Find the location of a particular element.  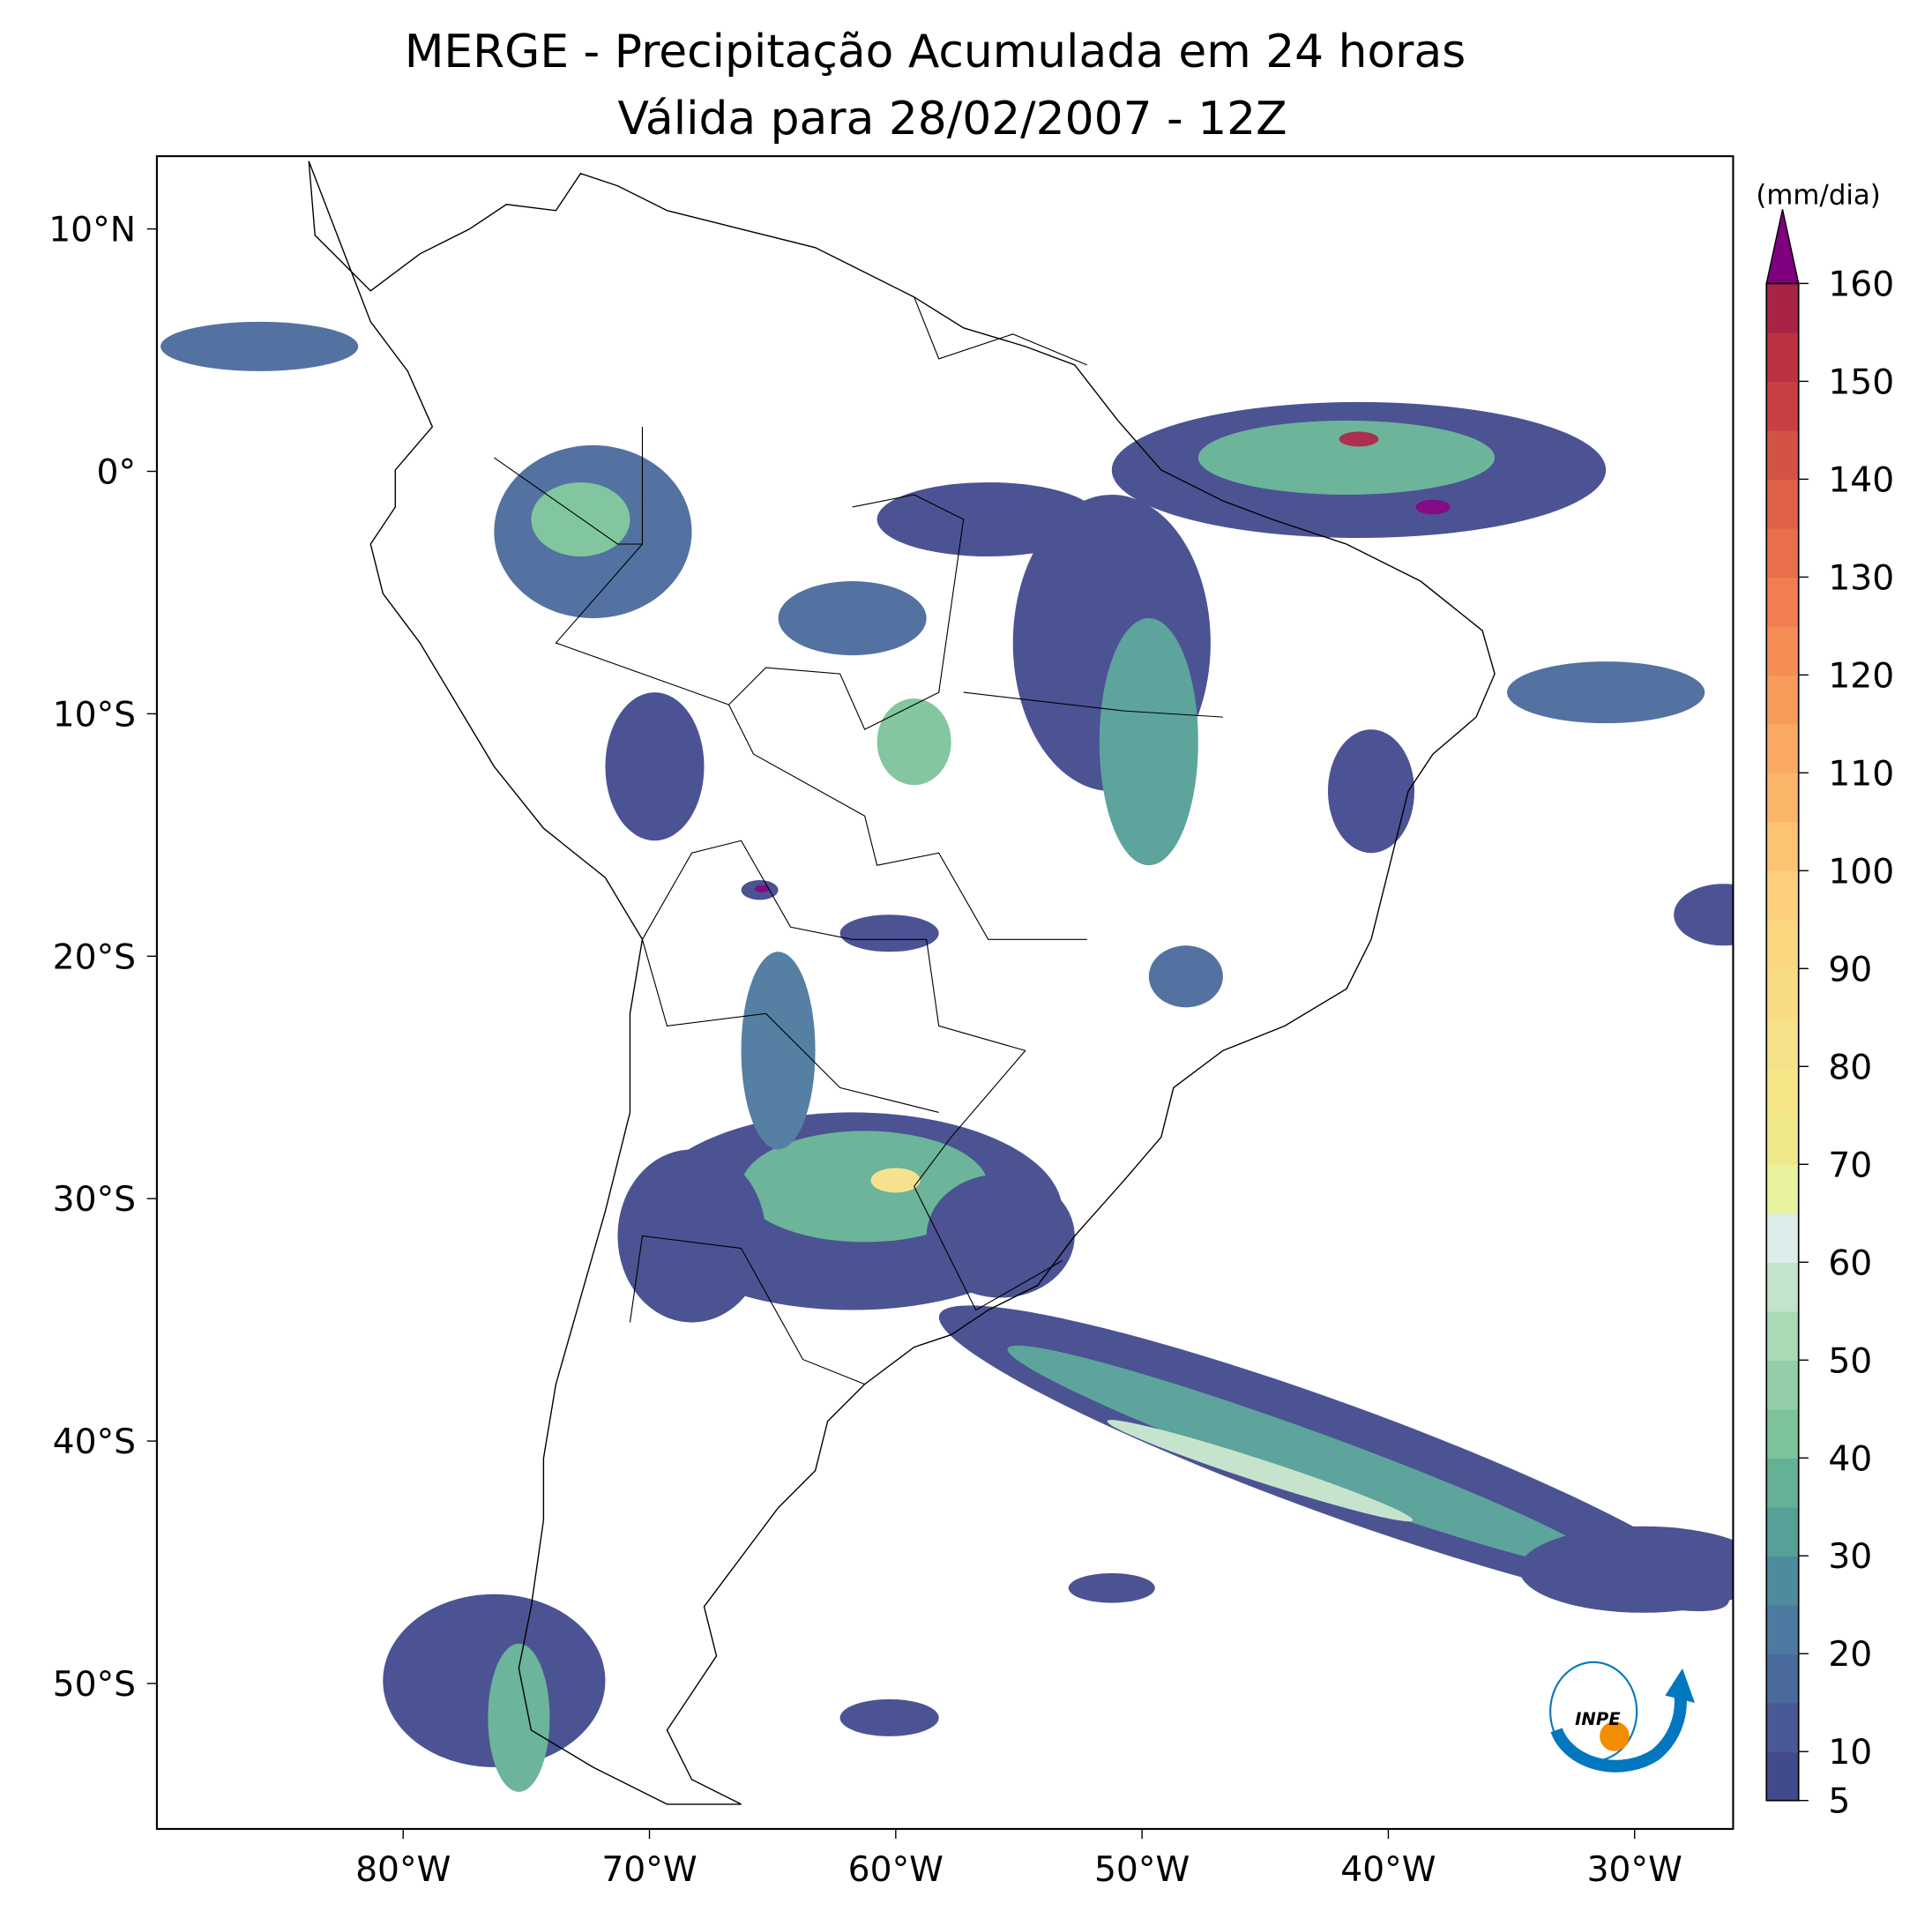

colorbar-tick-label: 10 is located at coordinates (1850, 1753).